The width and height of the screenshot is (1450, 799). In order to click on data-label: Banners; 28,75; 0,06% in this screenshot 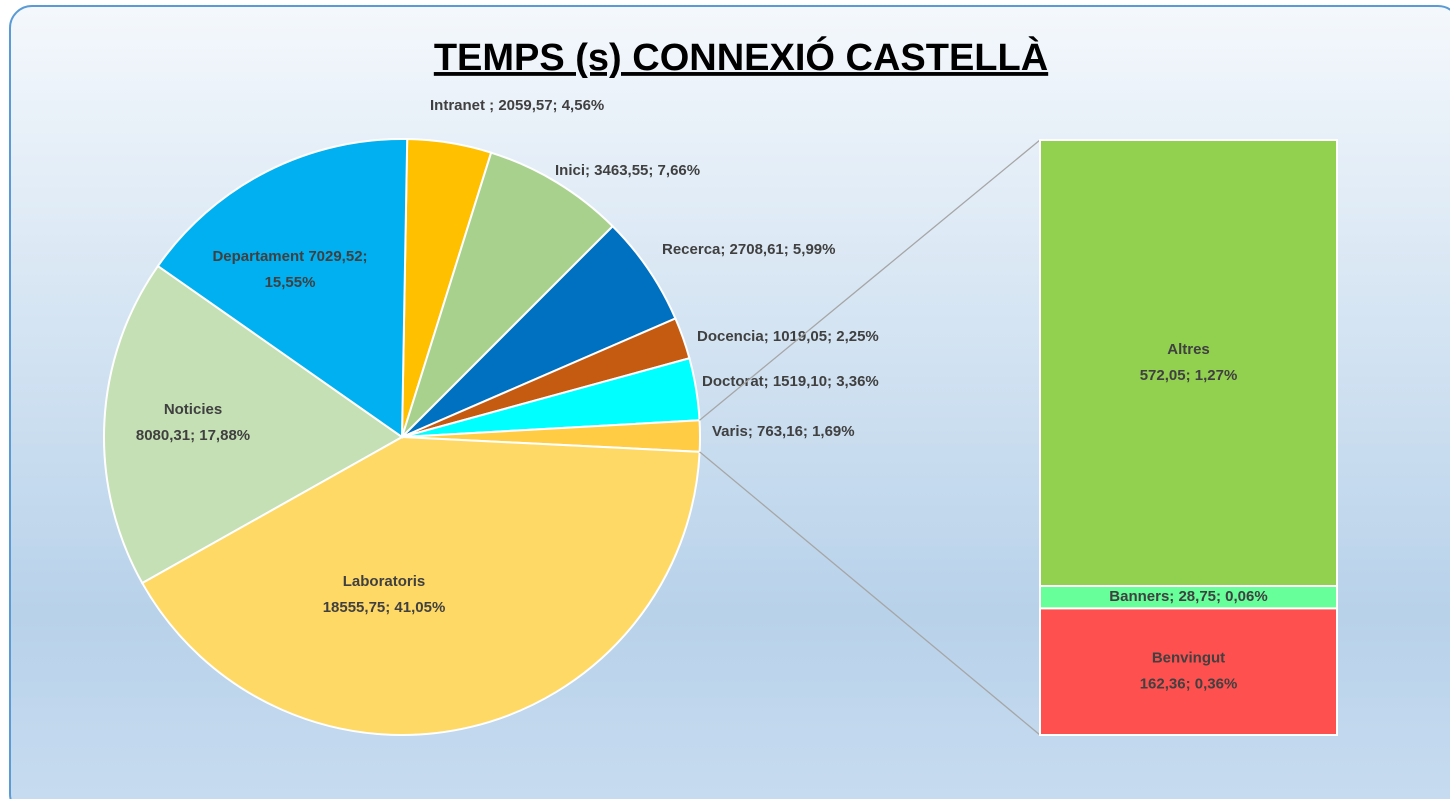, I will do `click(1188, 596)`.